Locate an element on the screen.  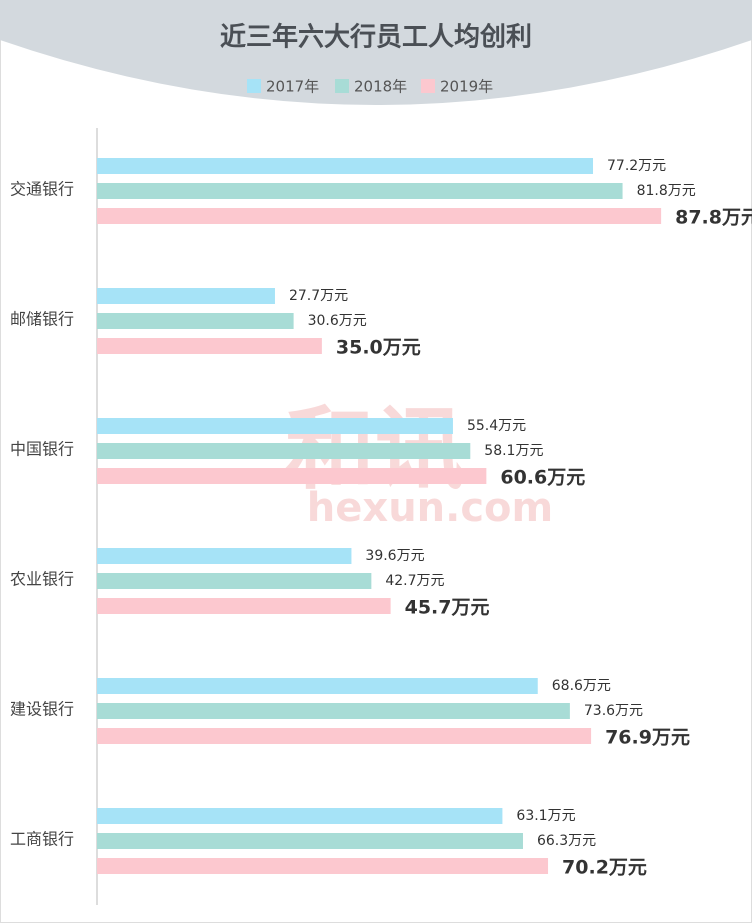
data-label: 68.6万元 is located at coordinates (581, 686).